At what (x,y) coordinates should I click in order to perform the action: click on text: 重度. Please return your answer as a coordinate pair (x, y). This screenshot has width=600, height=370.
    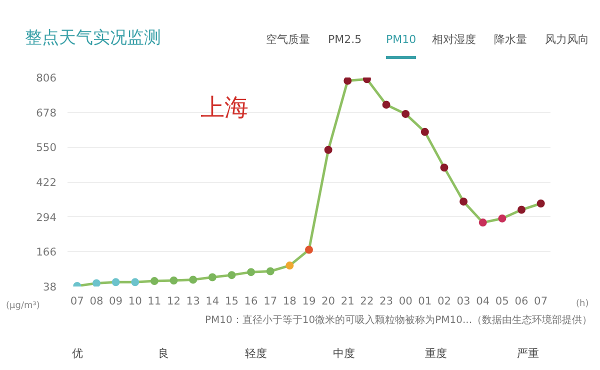
    Looking at the image, I should click on (436, 354).